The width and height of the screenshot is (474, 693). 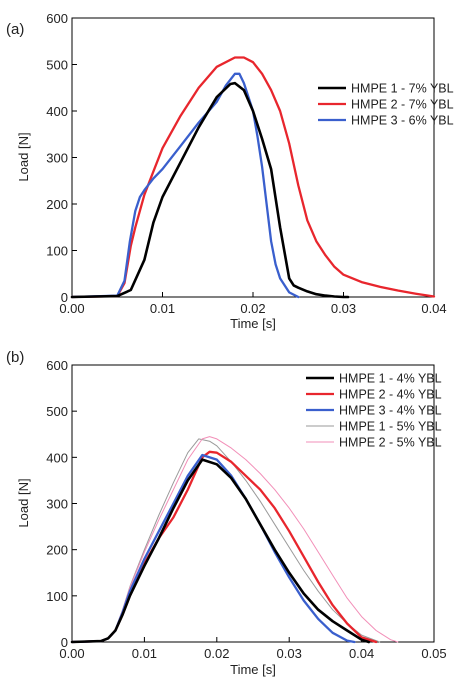 What do you see at coordinates (402, 105) in the screenshot?
I see `panel-a-legend-label: HMPE 2 - 7% YBL` at bounding box center [402, 105].